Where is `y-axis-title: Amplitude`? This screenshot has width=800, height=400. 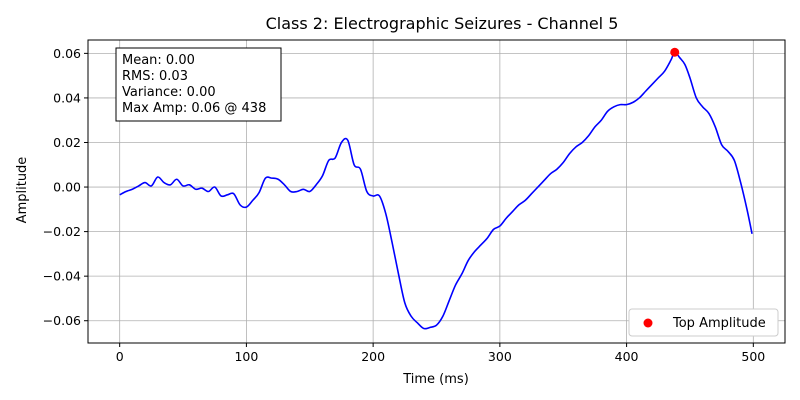
y-axis-title: Amplitude is located at coordinates (22, 190).